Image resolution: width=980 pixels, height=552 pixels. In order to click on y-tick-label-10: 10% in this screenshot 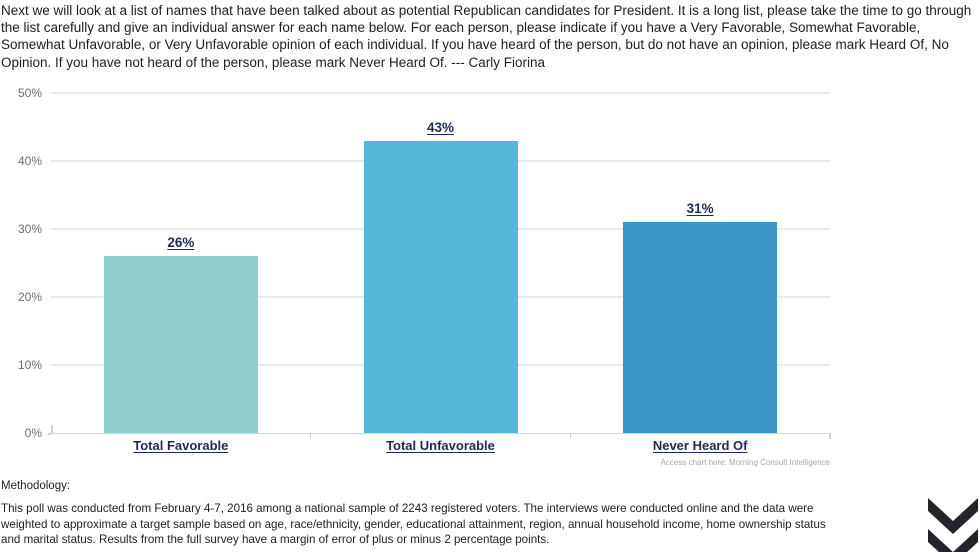, I will do `click(29, 365)`.